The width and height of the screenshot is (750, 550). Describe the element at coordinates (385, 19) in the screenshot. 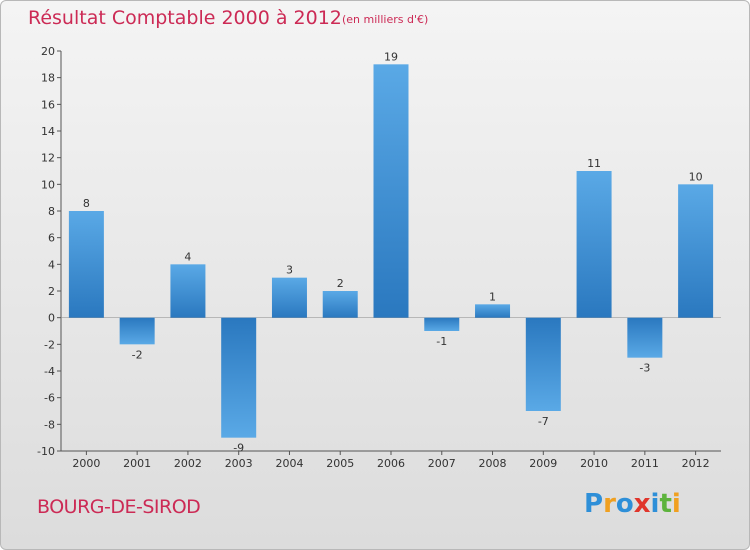

I see `chart-subtitle: (en milliers d'€)` at that location.